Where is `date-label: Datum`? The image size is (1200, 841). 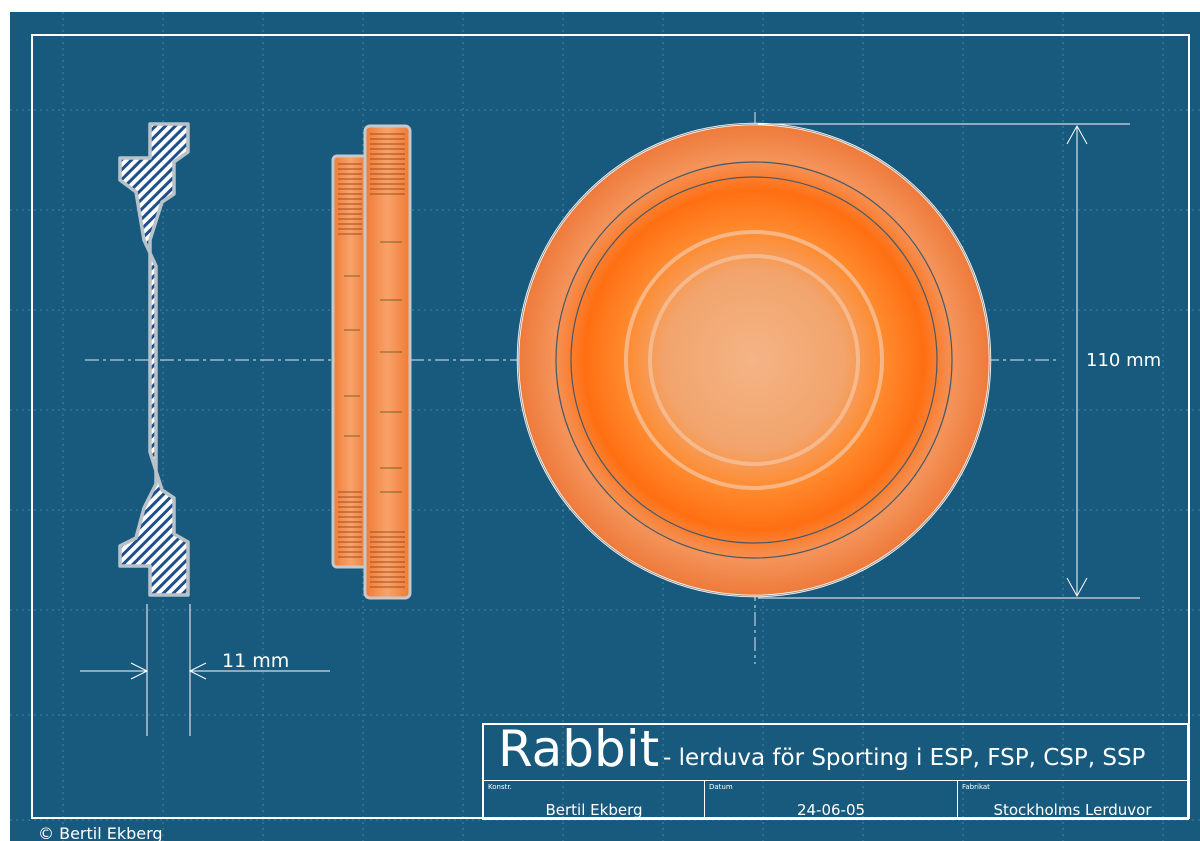
date-label: Datum is located at coordinates (721, 787).